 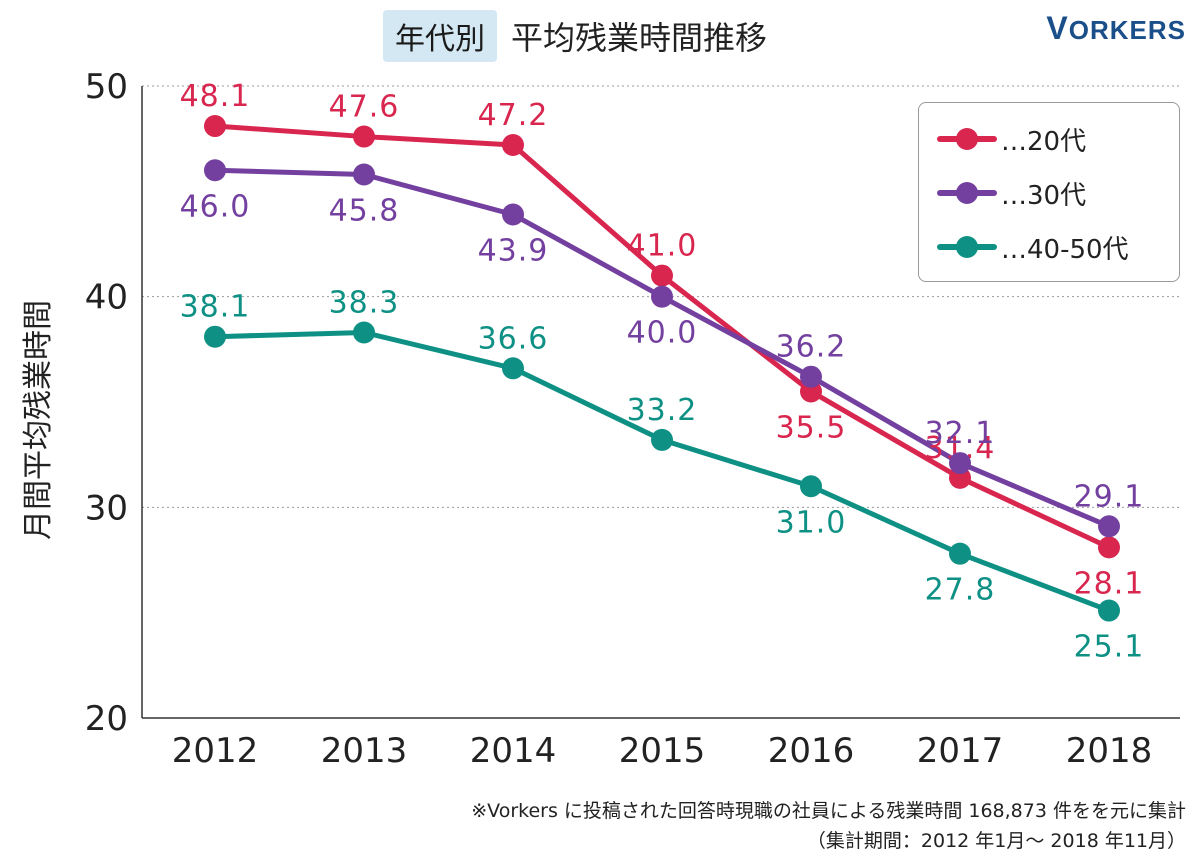 What do you see at coordinates (1109, 526) in the screenshot?
I see `data-point-1-2018` at bounding box center [1109, 526].